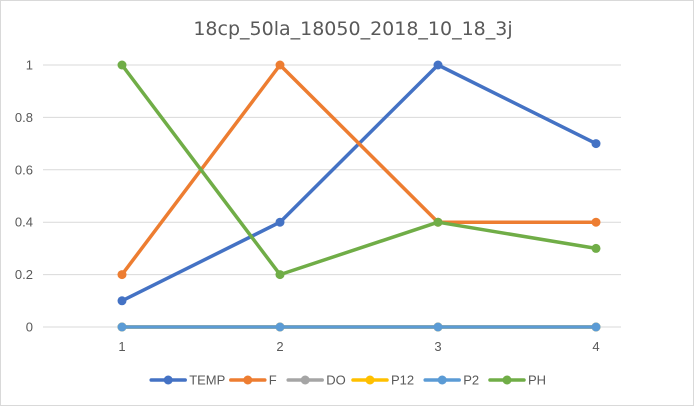 The width and height of the screenshot is (694, 407). I want to click on y-tick-label: 0.4, so click(24, 222).